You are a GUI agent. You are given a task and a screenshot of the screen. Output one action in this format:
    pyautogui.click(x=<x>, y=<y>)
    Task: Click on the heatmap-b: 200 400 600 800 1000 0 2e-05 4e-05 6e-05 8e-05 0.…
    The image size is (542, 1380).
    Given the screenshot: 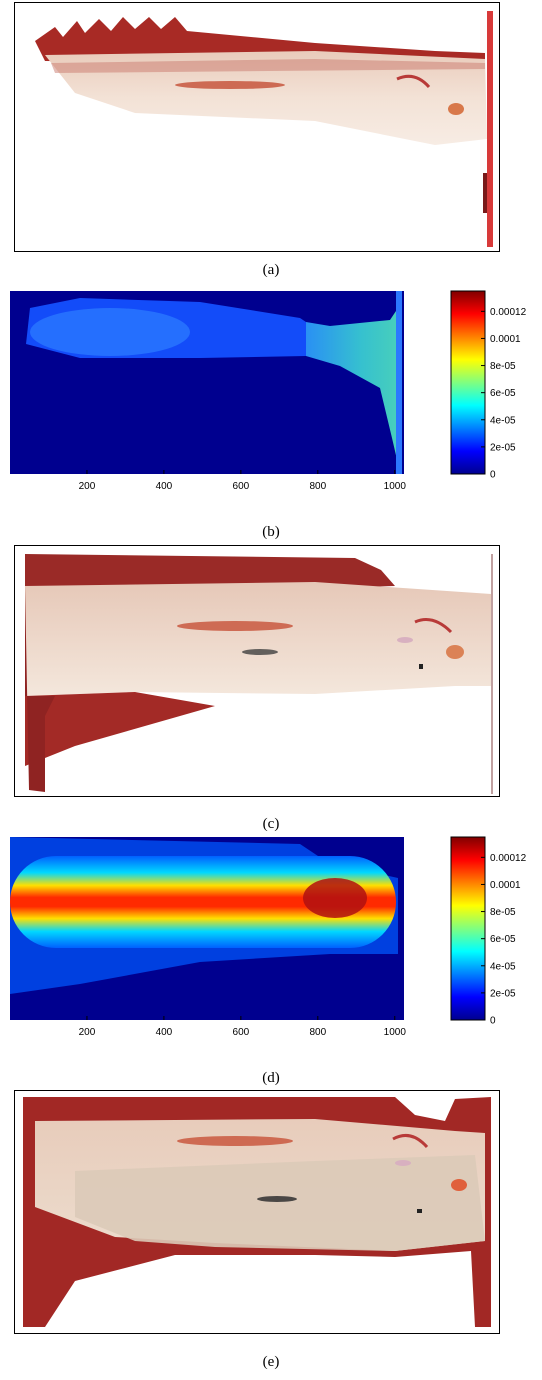 What is the action you would take?
    pyautogui.click(x=268, y=391)
    